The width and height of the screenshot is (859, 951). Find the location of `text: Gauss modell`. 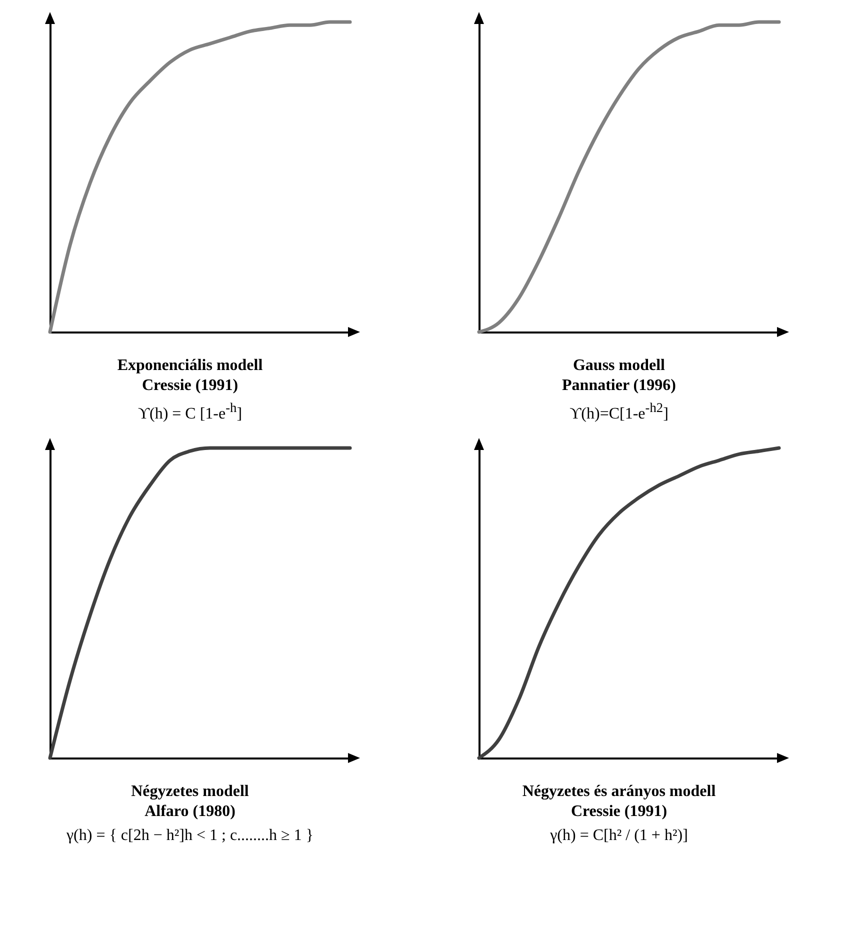

text: Gauss modell is located at coordinates (619, 366).